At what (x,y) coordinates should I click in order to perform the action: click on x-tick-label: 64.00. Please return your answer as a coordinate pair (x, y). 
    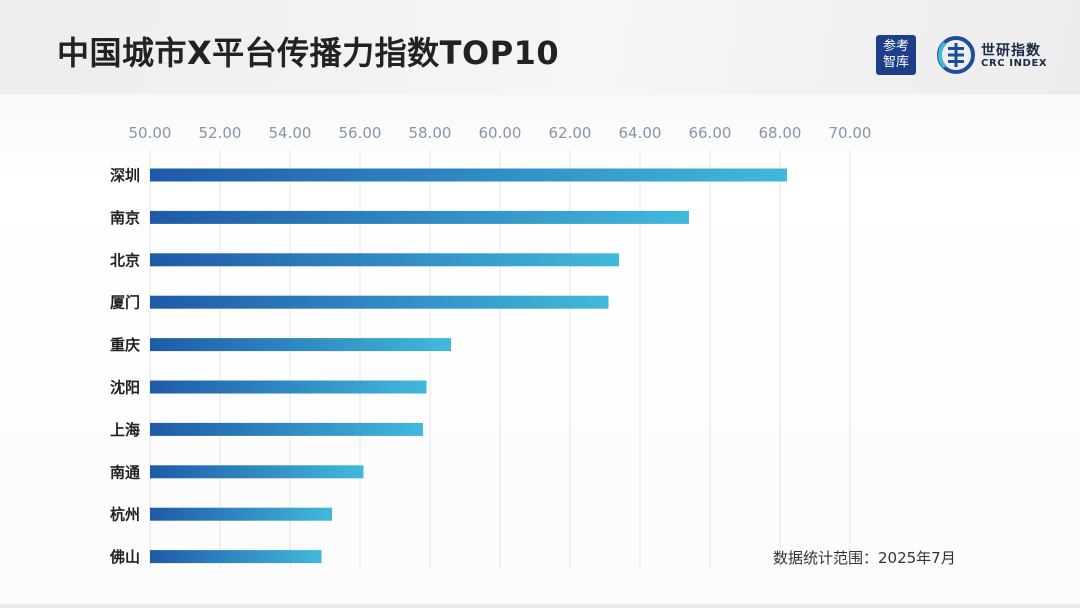
    Looking at the image, I should click on (640, 133).